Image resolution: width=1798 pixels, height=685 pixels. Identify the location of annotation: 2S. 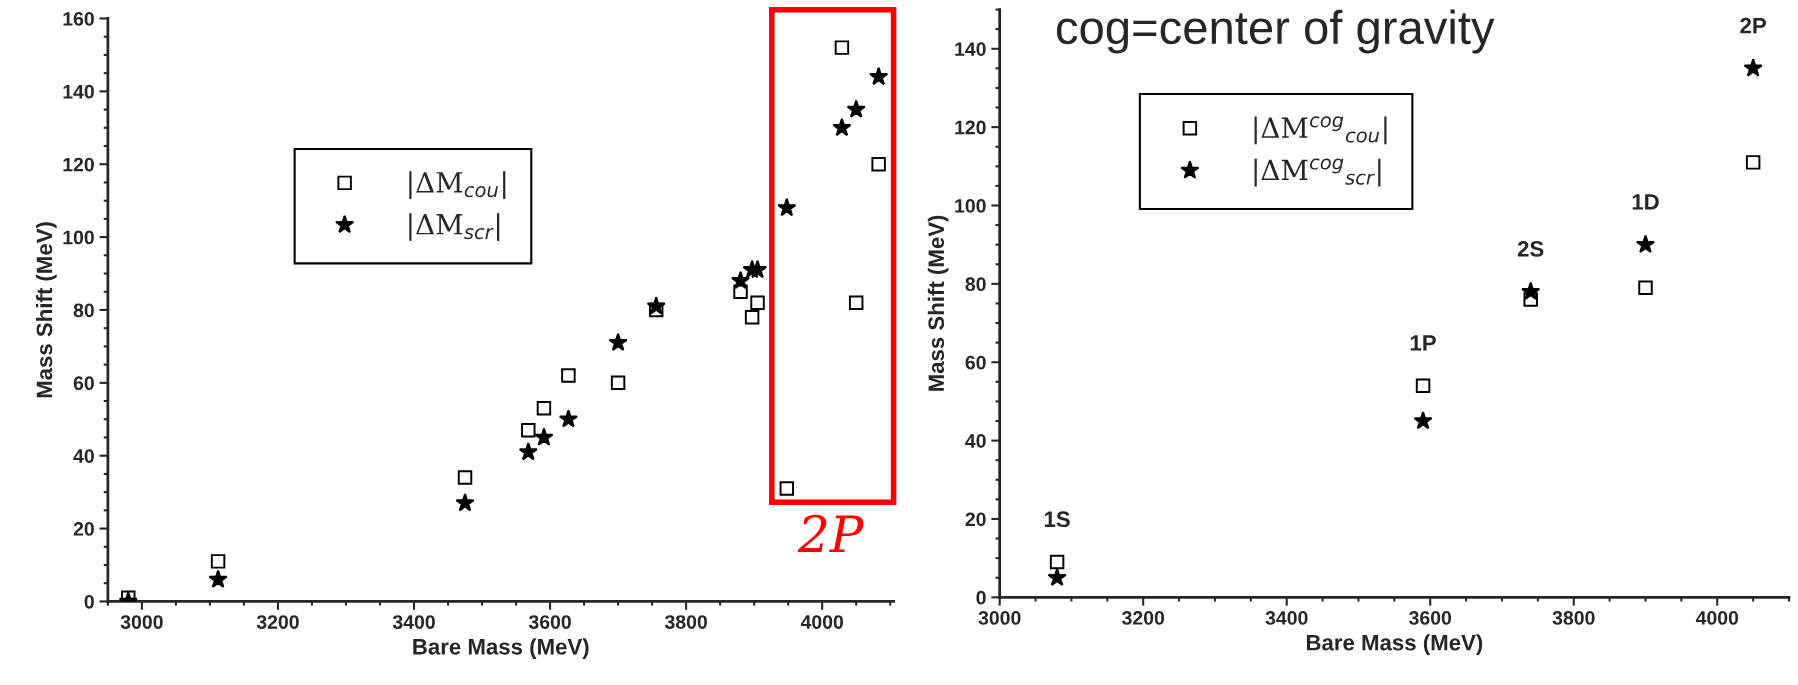
(1530, 249).